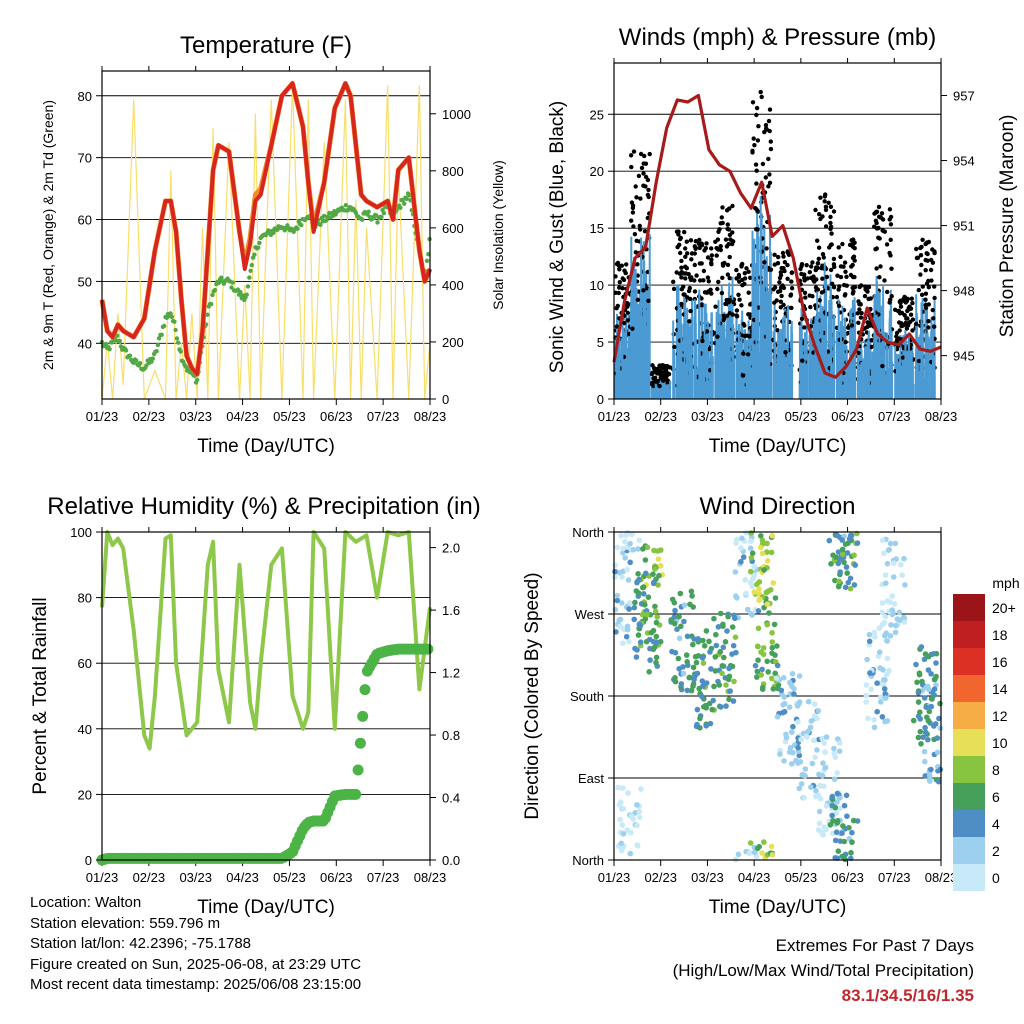  I want to click on direction-xtick-label: 01/23, so click(614, 877).